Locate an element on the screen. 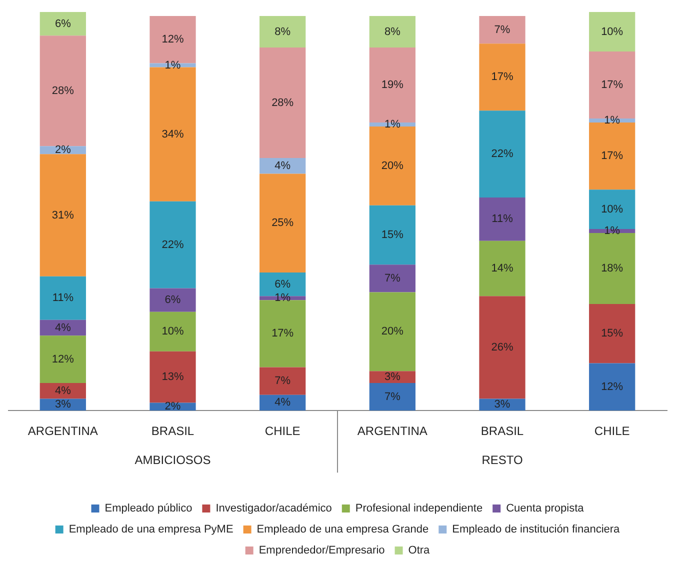 The height and width of the screenshot is (574, 681). legend-label: Empleado de institución financiera is located at coordinates (536, 530).